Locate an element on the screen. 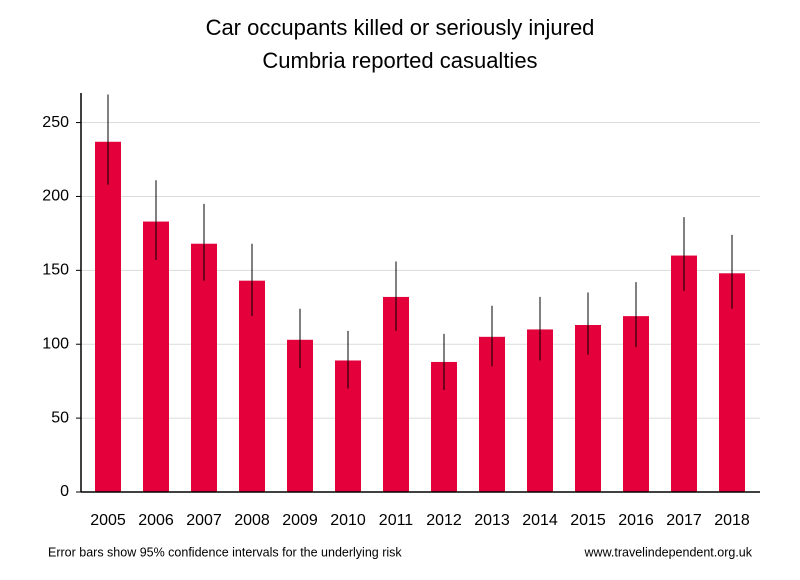 The width and height of the screenshot is (800, 580). x-tick-label: 2017 is located at coordinates (684, 520).